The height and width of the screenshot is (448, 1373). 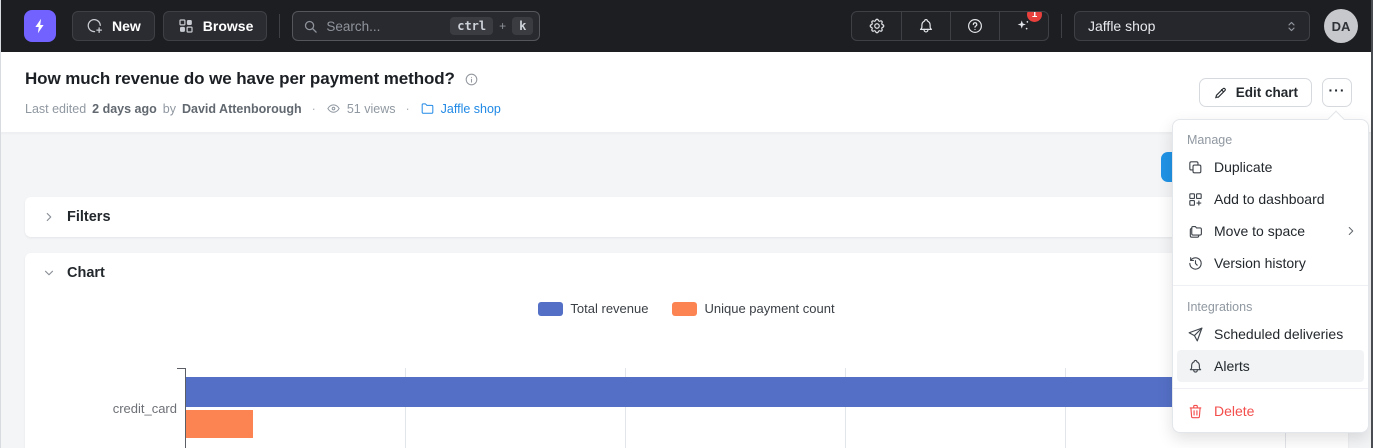 What do you see at coordinates (86, 273) in the screenshot?
I see `chart-panel-label: Chart` at bounding box center [86, 273].